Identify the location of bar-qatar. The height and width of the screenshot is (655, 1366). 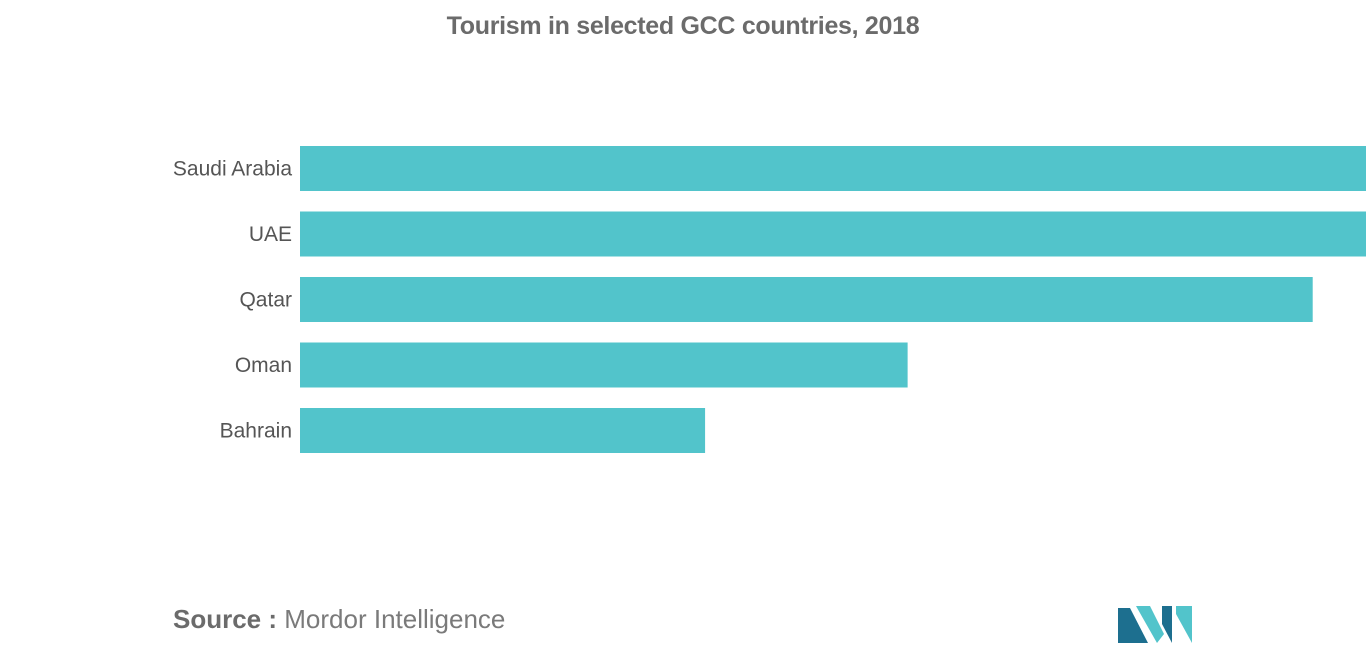
(806, 299).